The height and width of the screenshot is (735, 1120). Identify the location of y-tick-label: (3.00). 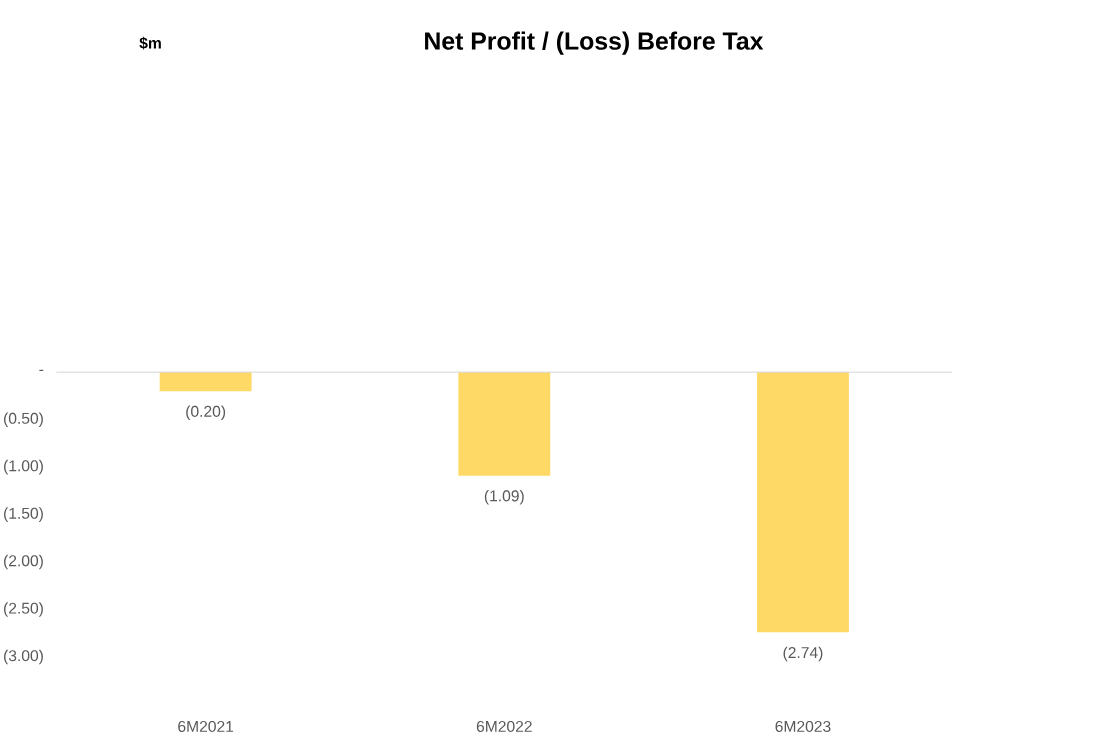
(23, 657).